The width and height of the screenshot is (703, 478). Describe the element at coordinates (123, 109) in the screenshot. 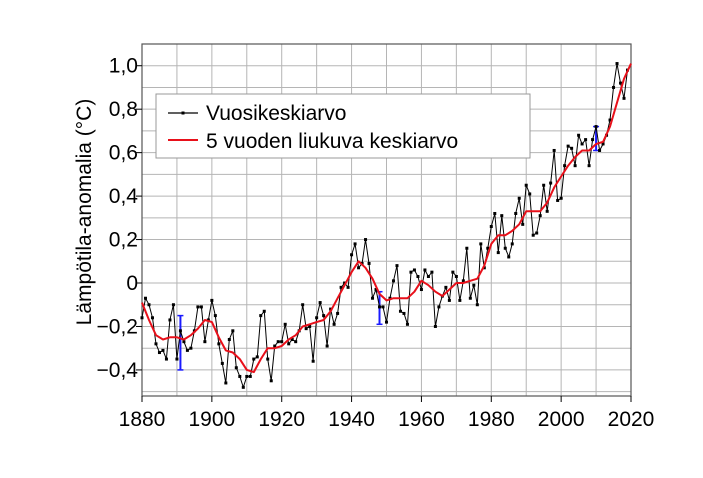

I see `y-tick-label: 0,8` at that location.